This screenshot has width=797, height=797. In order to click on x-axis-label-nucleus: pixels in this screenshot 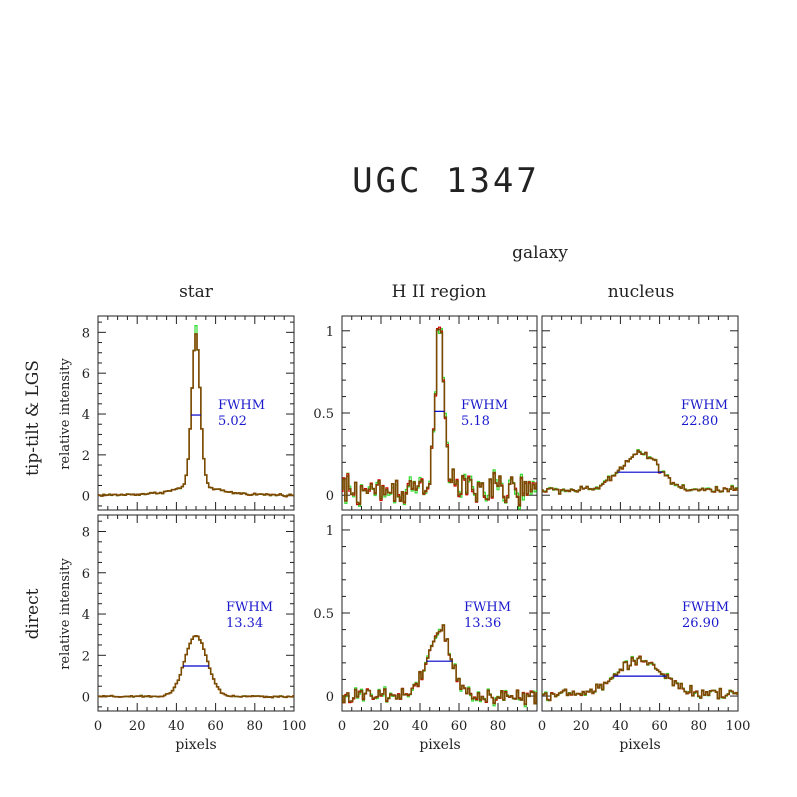, I will do `click(639, 745)`.